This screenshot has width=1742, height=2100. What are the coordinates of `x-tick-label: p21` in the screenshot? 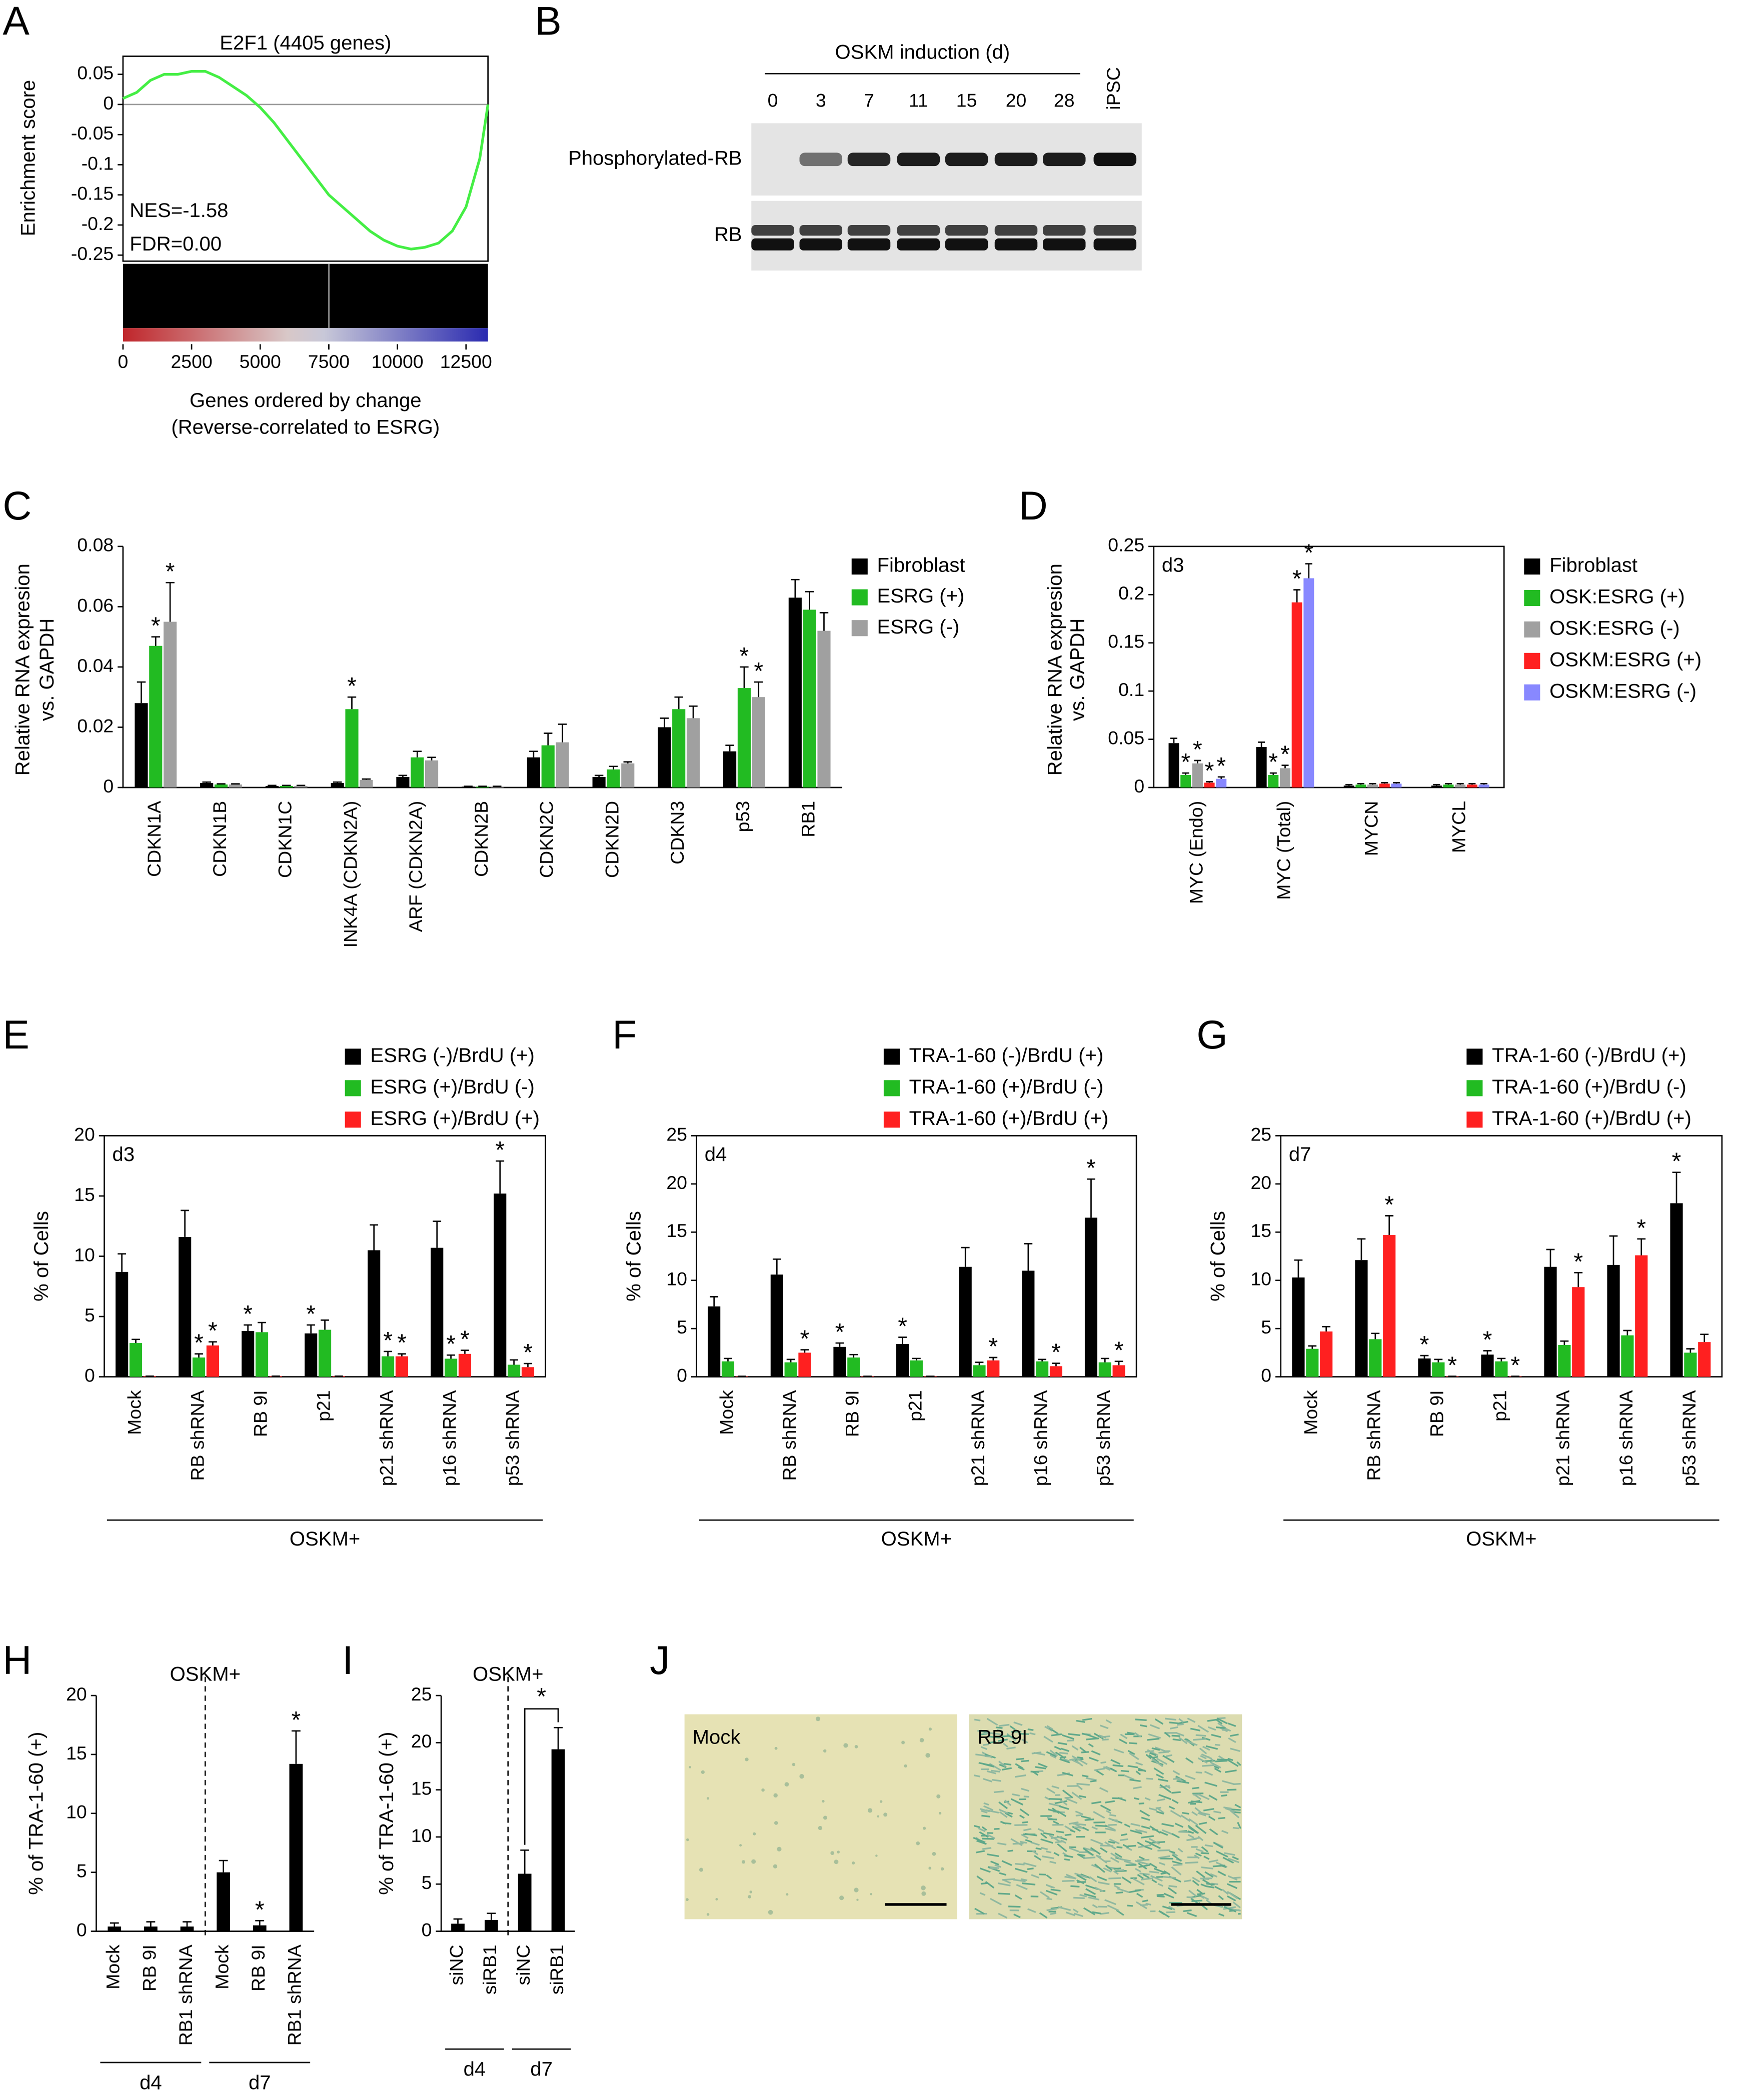 It's located at (323, 1406).